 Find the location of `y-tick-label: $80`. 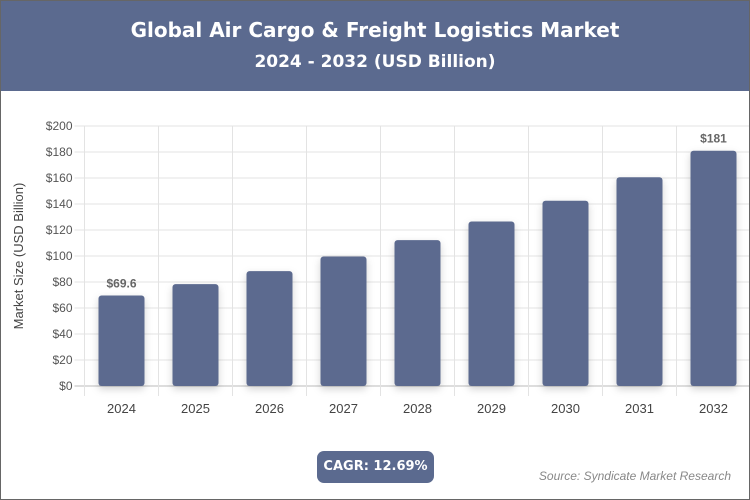

y-tick-label: $80 is located at coordinates (62, 282).